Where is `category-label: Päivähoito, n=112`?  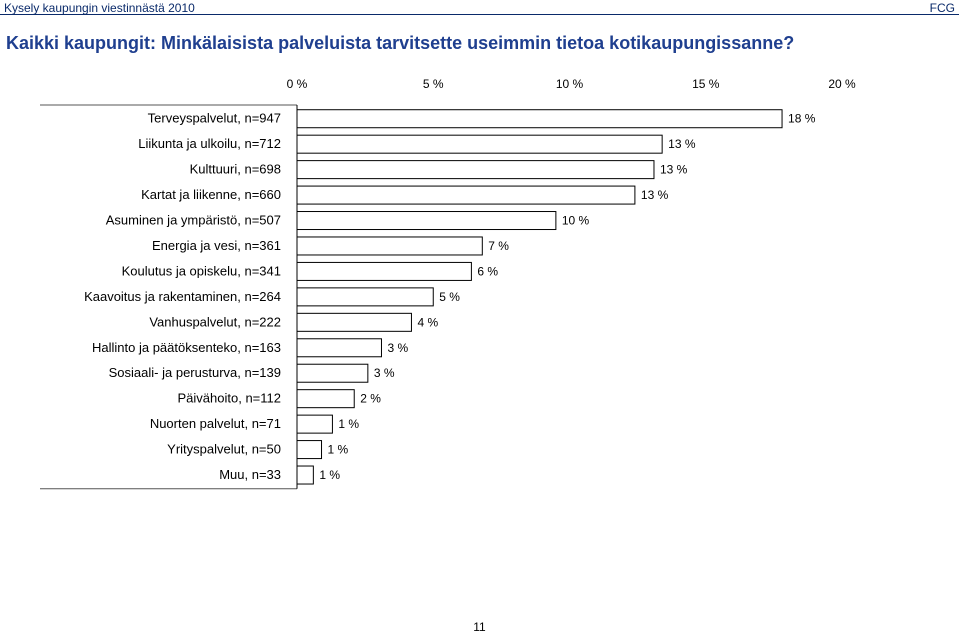 category-label: Päivähoito, n=112 is located at coordinates (229, 398).